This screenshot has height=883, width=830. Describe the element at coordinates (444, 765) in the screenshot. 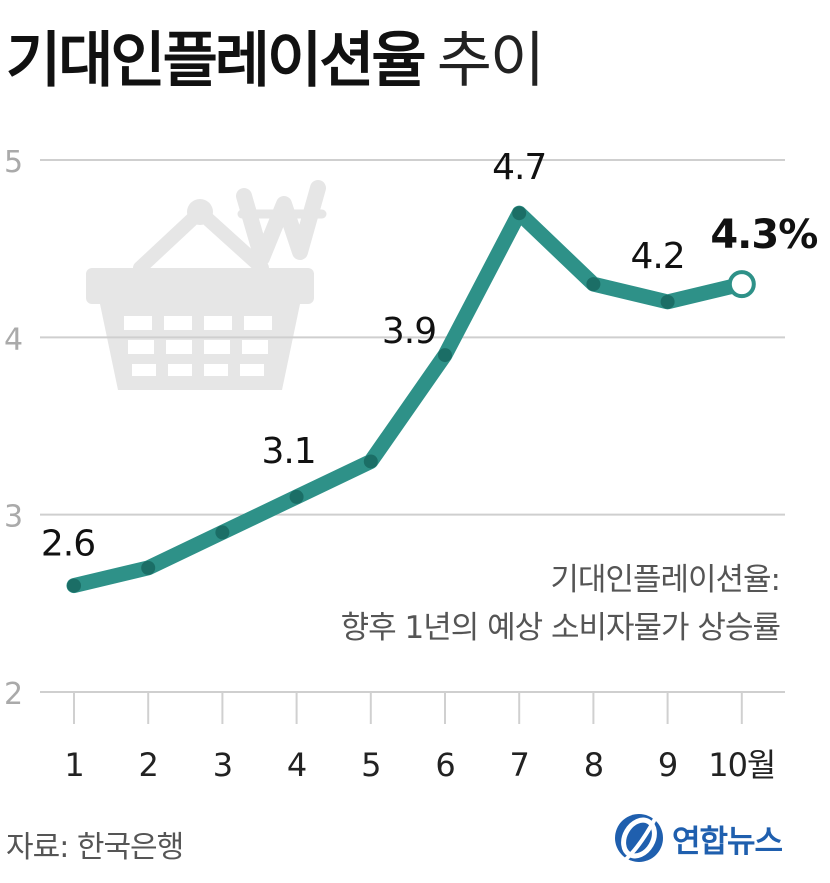

I see `x-tick-label: 6` at that location.